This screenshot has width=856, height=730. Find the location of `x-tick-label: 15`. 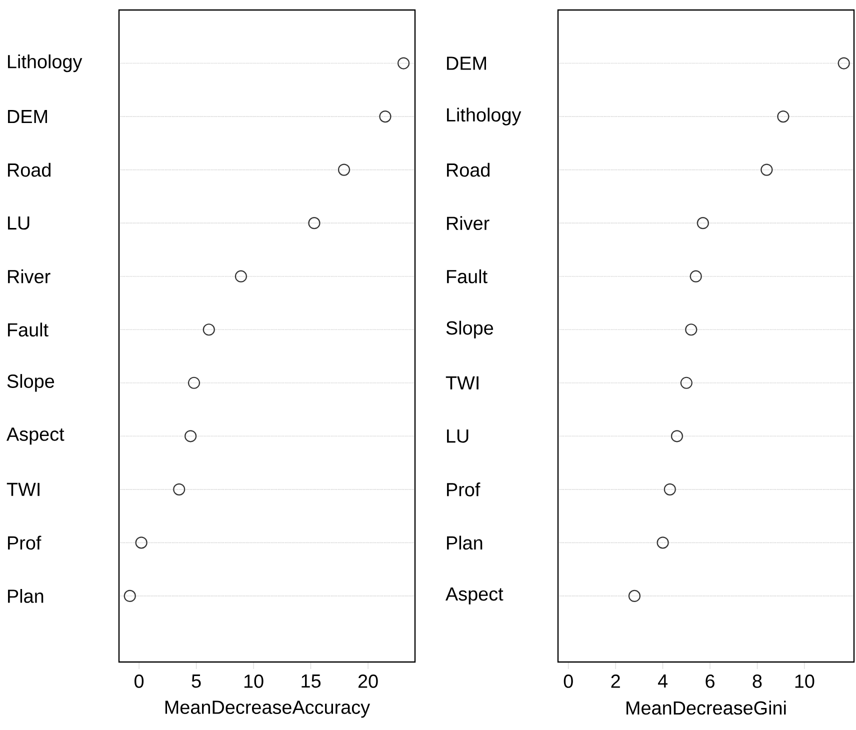

x-tick-label: 15 is located at coordinates (311, 681).